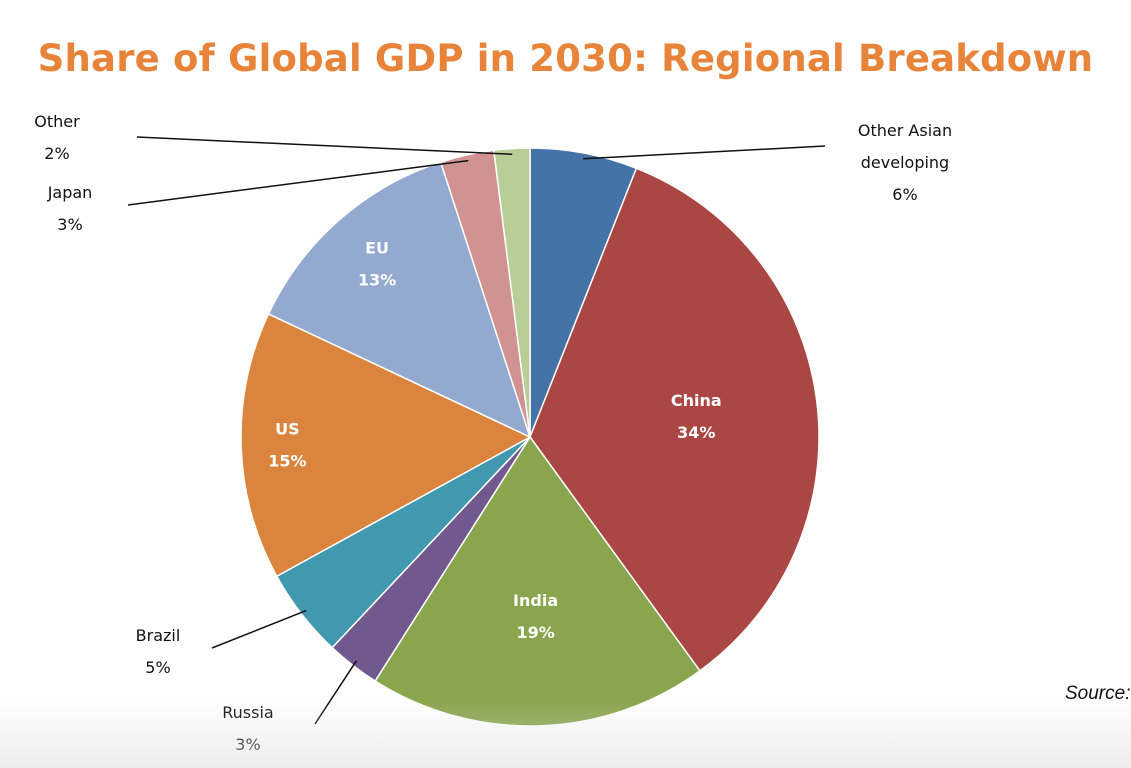  What do you see at coordinates (386, 445) in the screenshot?
I see `pie-slice-us` at bounding box center [386, 445].